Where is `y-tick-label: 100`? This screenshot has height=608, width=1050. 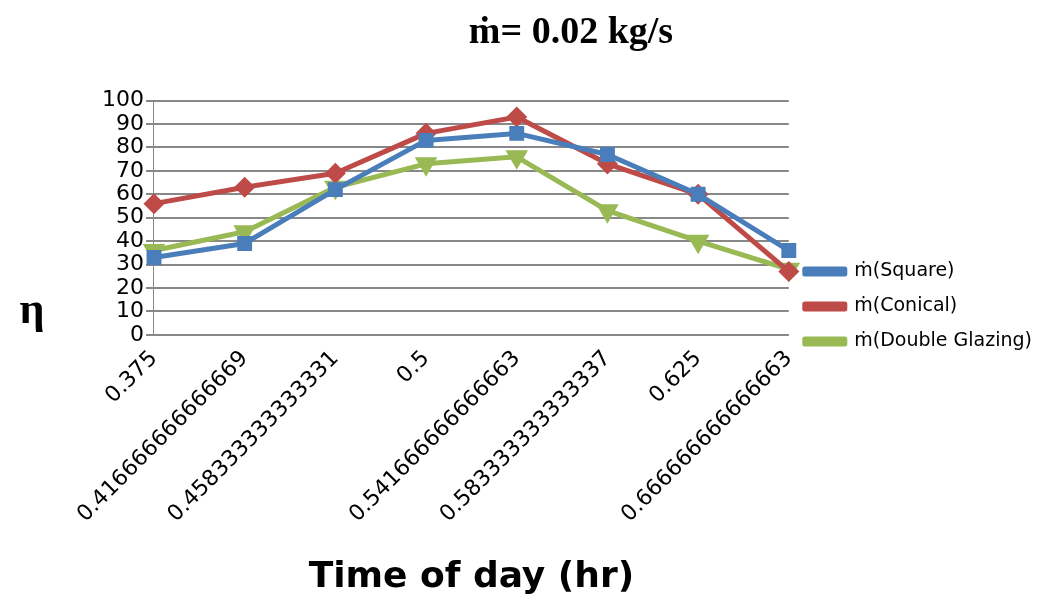
y-tick-label: 100 is located at coordinates (122, 99).